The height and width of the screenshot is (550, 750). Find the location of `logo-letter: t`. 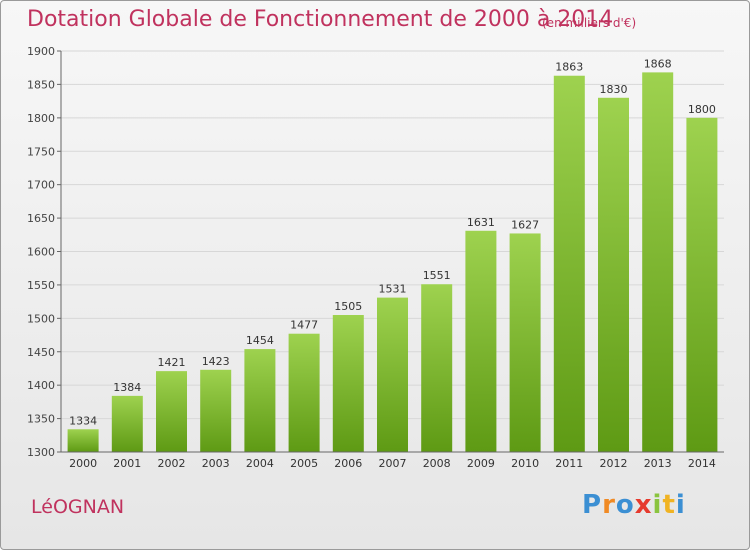

logo-letter: t is located at coordinates (669, 505).